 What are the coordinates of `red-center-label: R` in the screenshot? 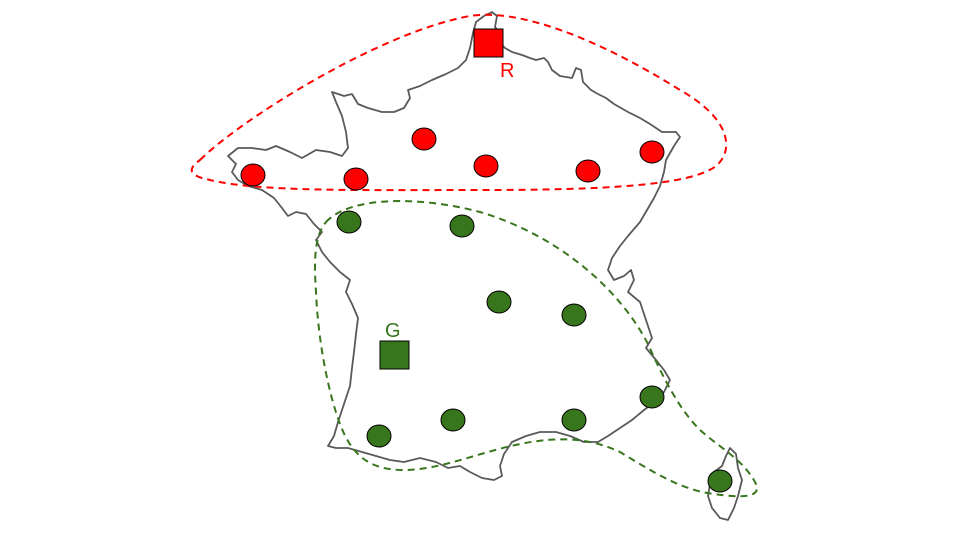 It's located at (507, 71).